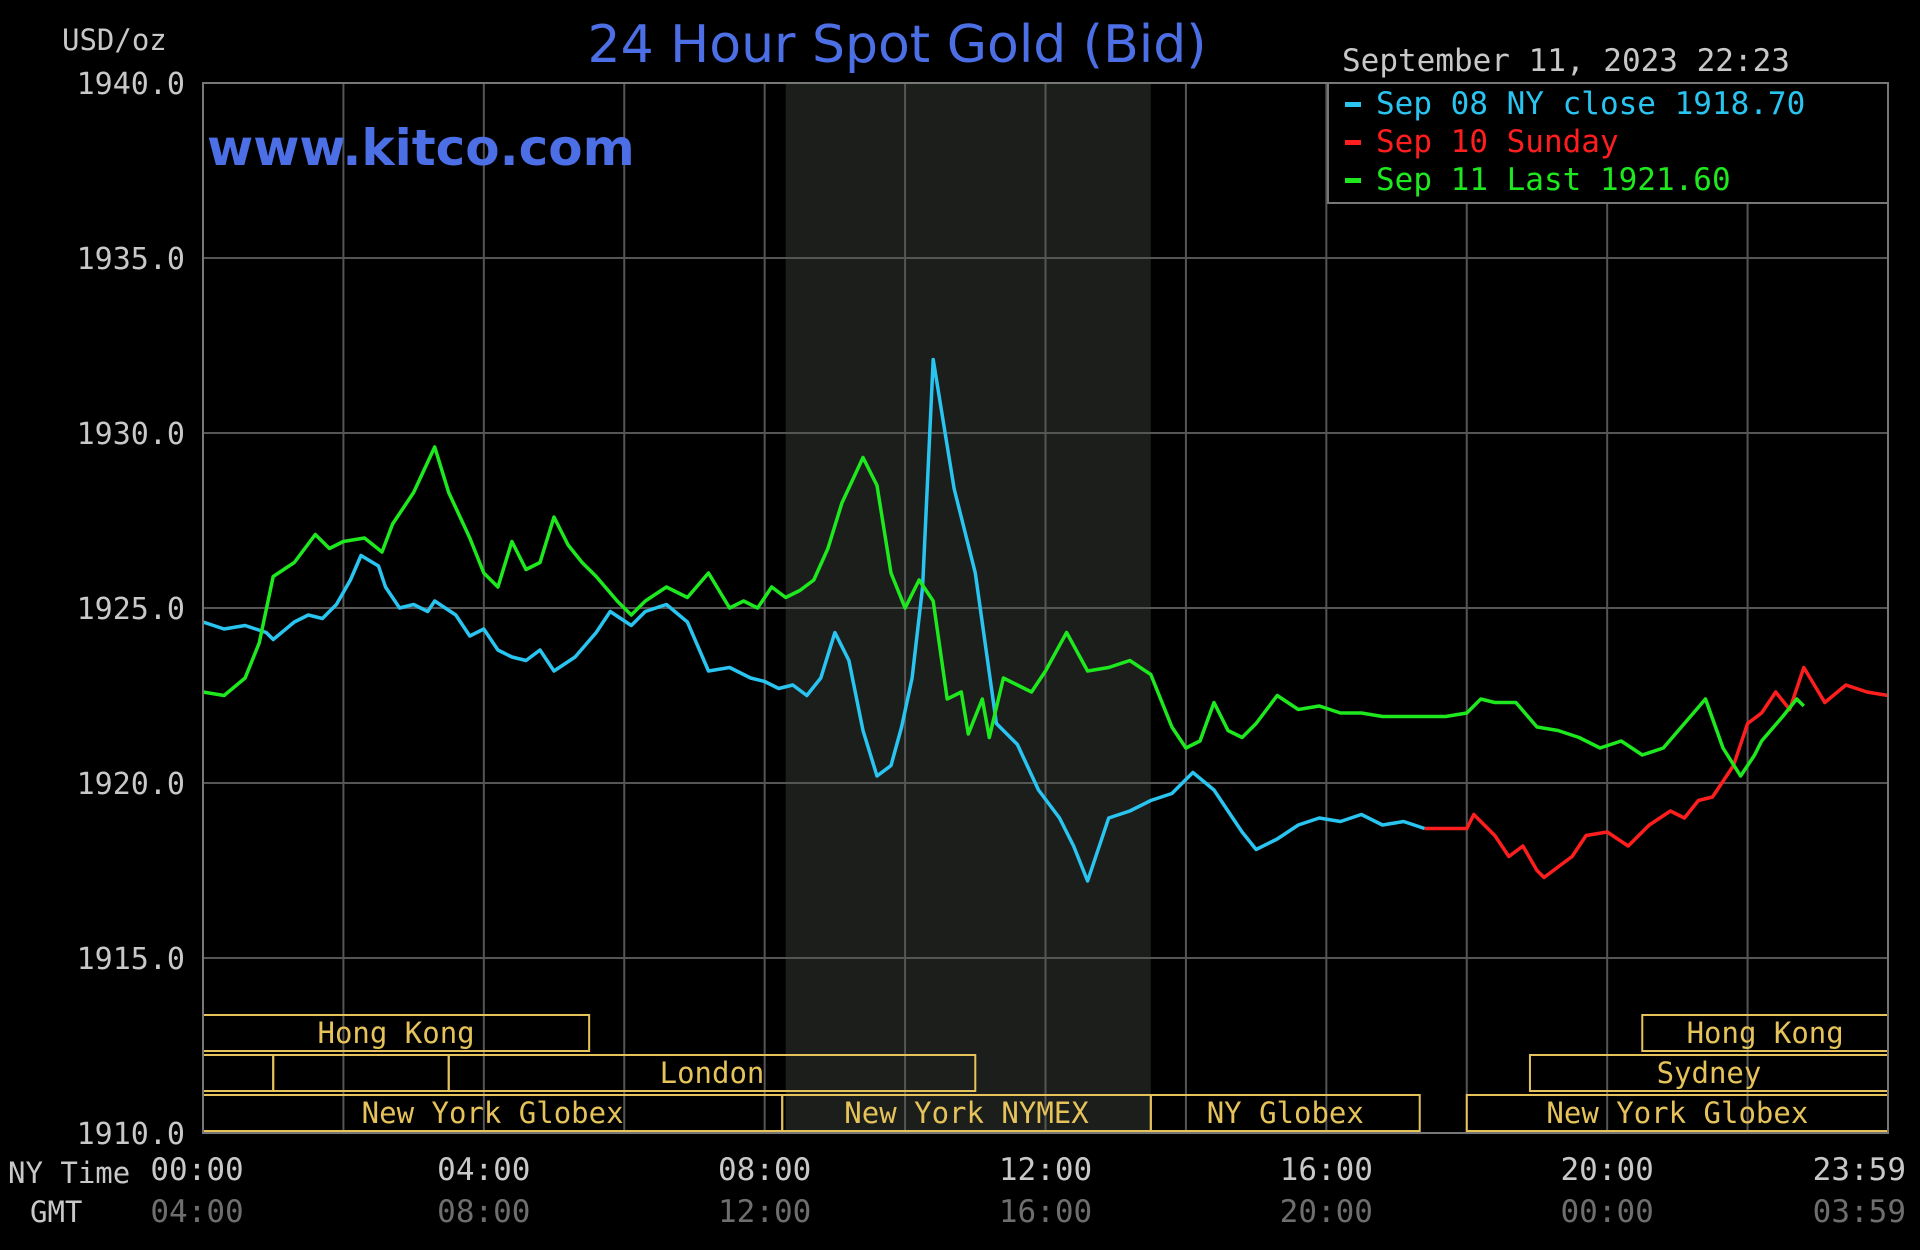  What do you see at coordinates (131, 1134) in the screenshot?
I see `y-tick-label: 1910.0` at bounding box center [131, 1134].